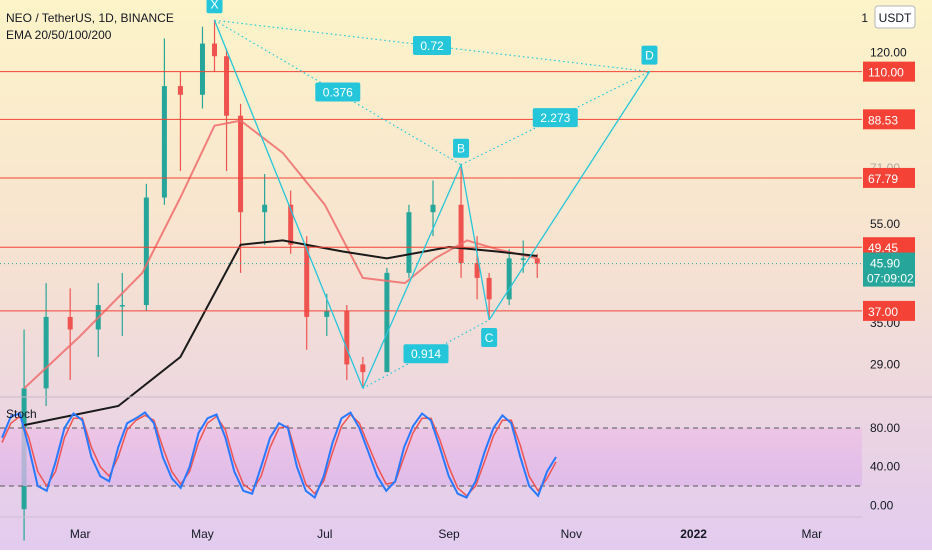 This screenshot has width=932, height=555. What do you see at coordinates (59, 35) in the screenshot?
I see `indicator-legend: EMA 20/50/100/200` at bounding box center [59, 35].